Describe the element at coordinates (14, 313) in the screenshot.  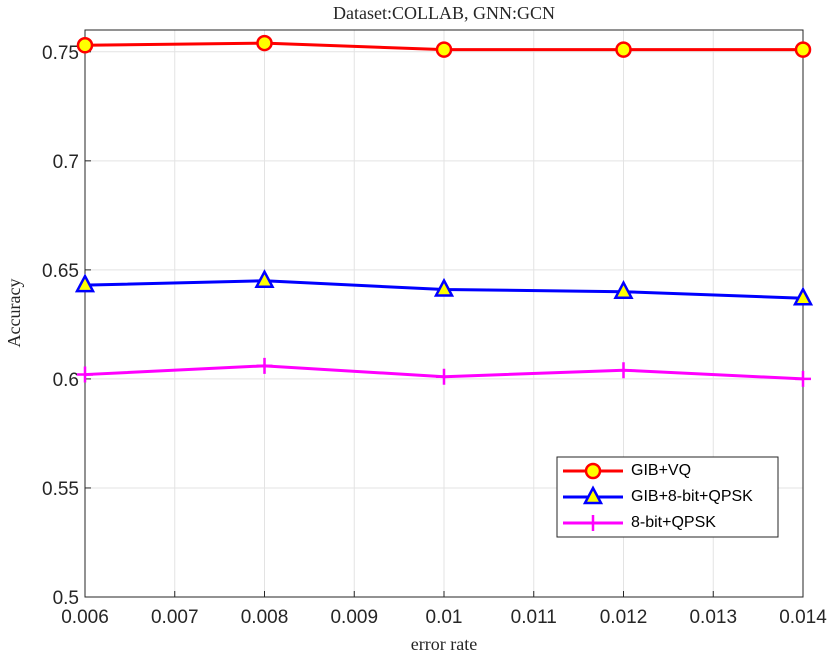
I see `y-axis-label: Accuracy` at that location.